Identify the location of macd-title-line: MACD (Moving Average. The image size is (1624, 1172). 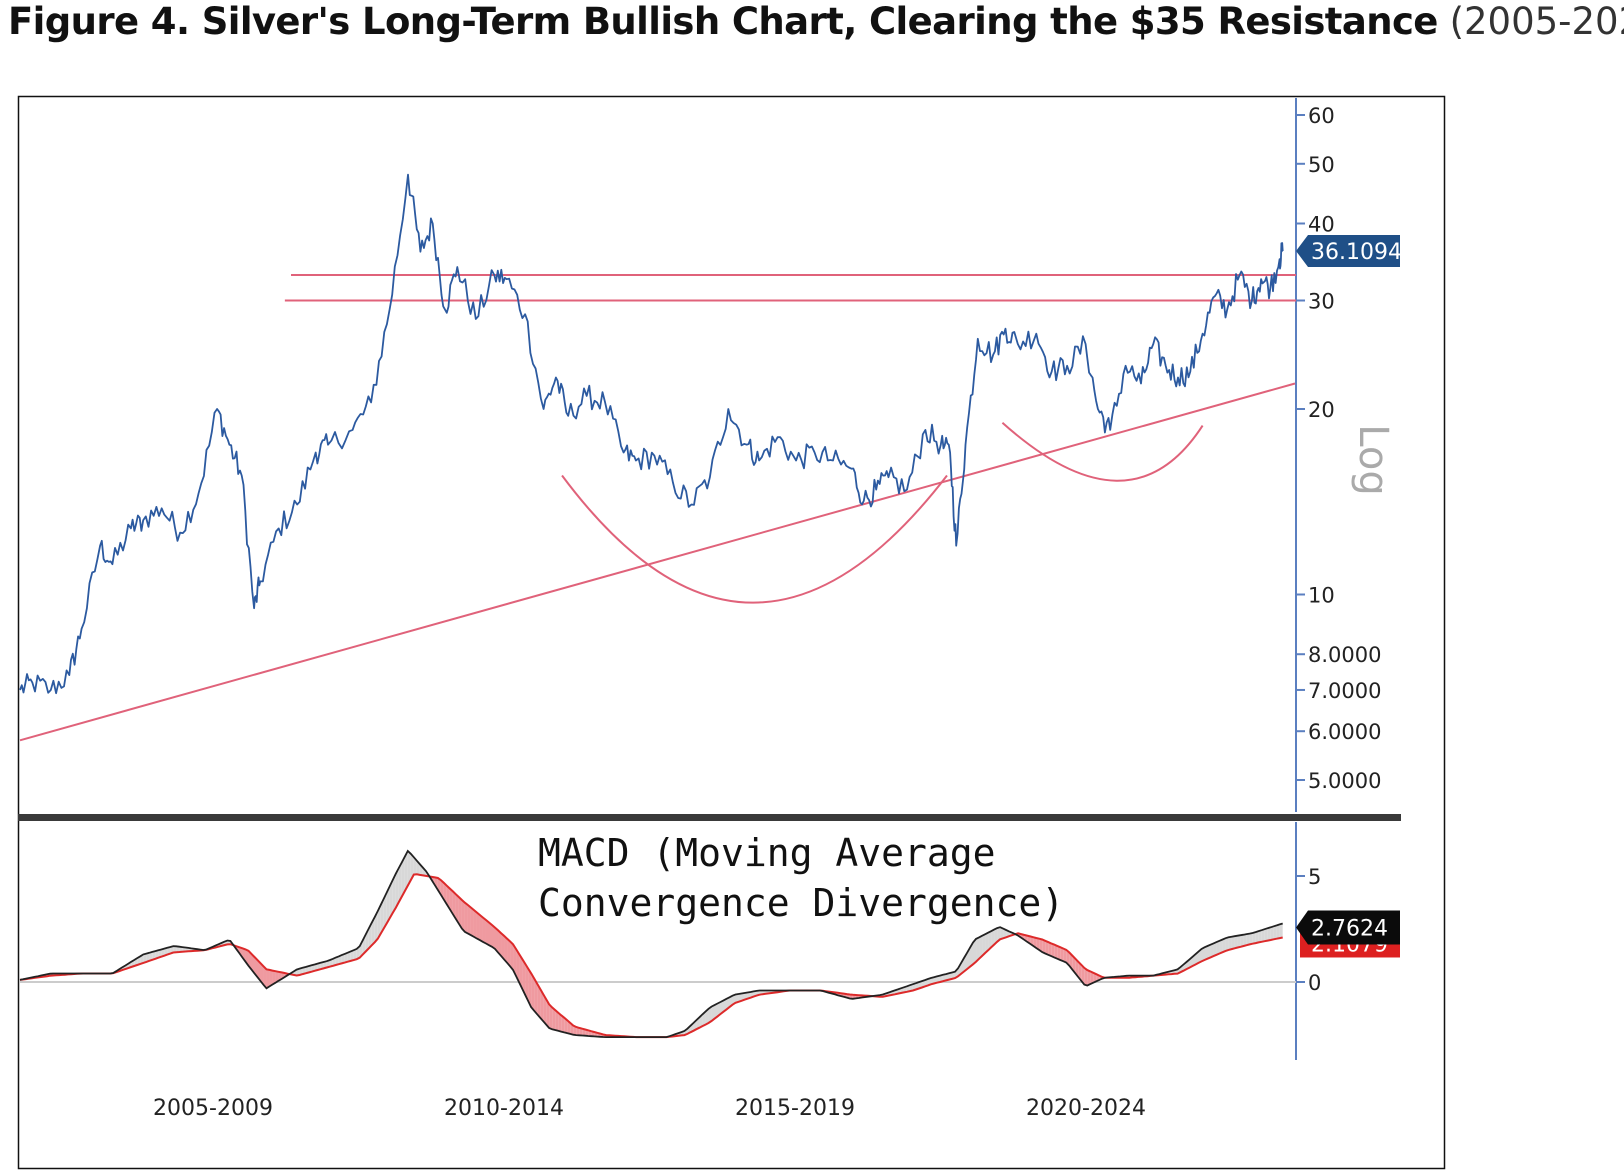
(767, 853).